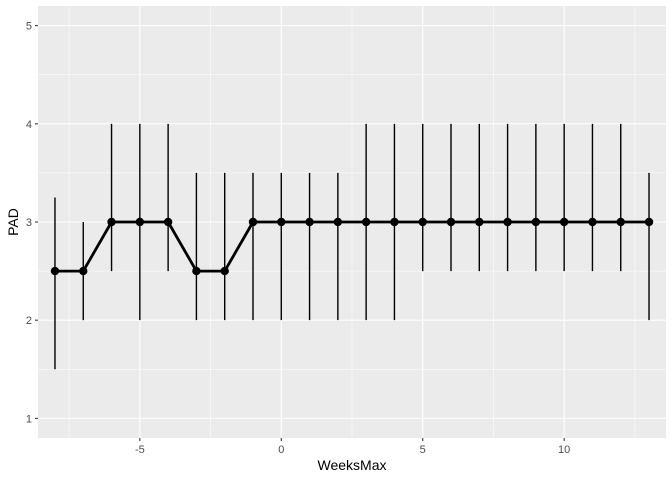  What do you see at coordinates (29, 125) in the screenshot?
I see `y-tick-label: 4` at bounding box center [29, 125].